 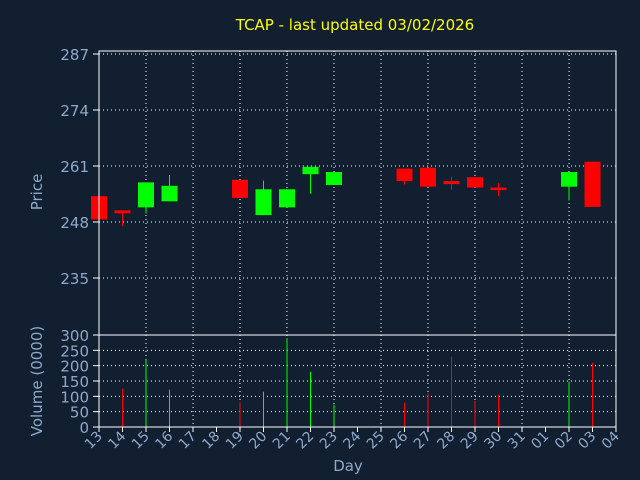 What do you see at coordinates (84, 428) in the screenshot?
I see `volume-tick-label: 0` at bounding box center [84, 428].